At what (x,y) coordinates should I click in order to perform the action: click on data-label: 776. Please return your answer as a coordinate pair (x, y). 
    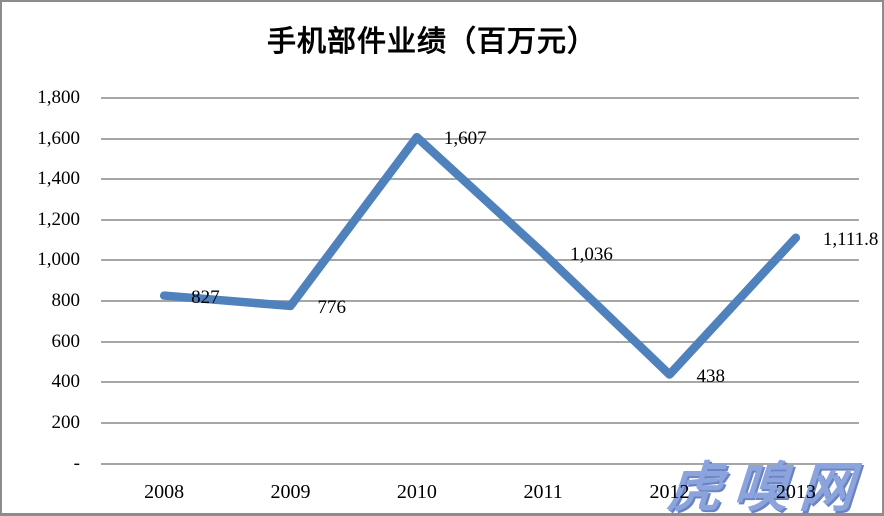
    Looking at the image, I should click on (332, 307).